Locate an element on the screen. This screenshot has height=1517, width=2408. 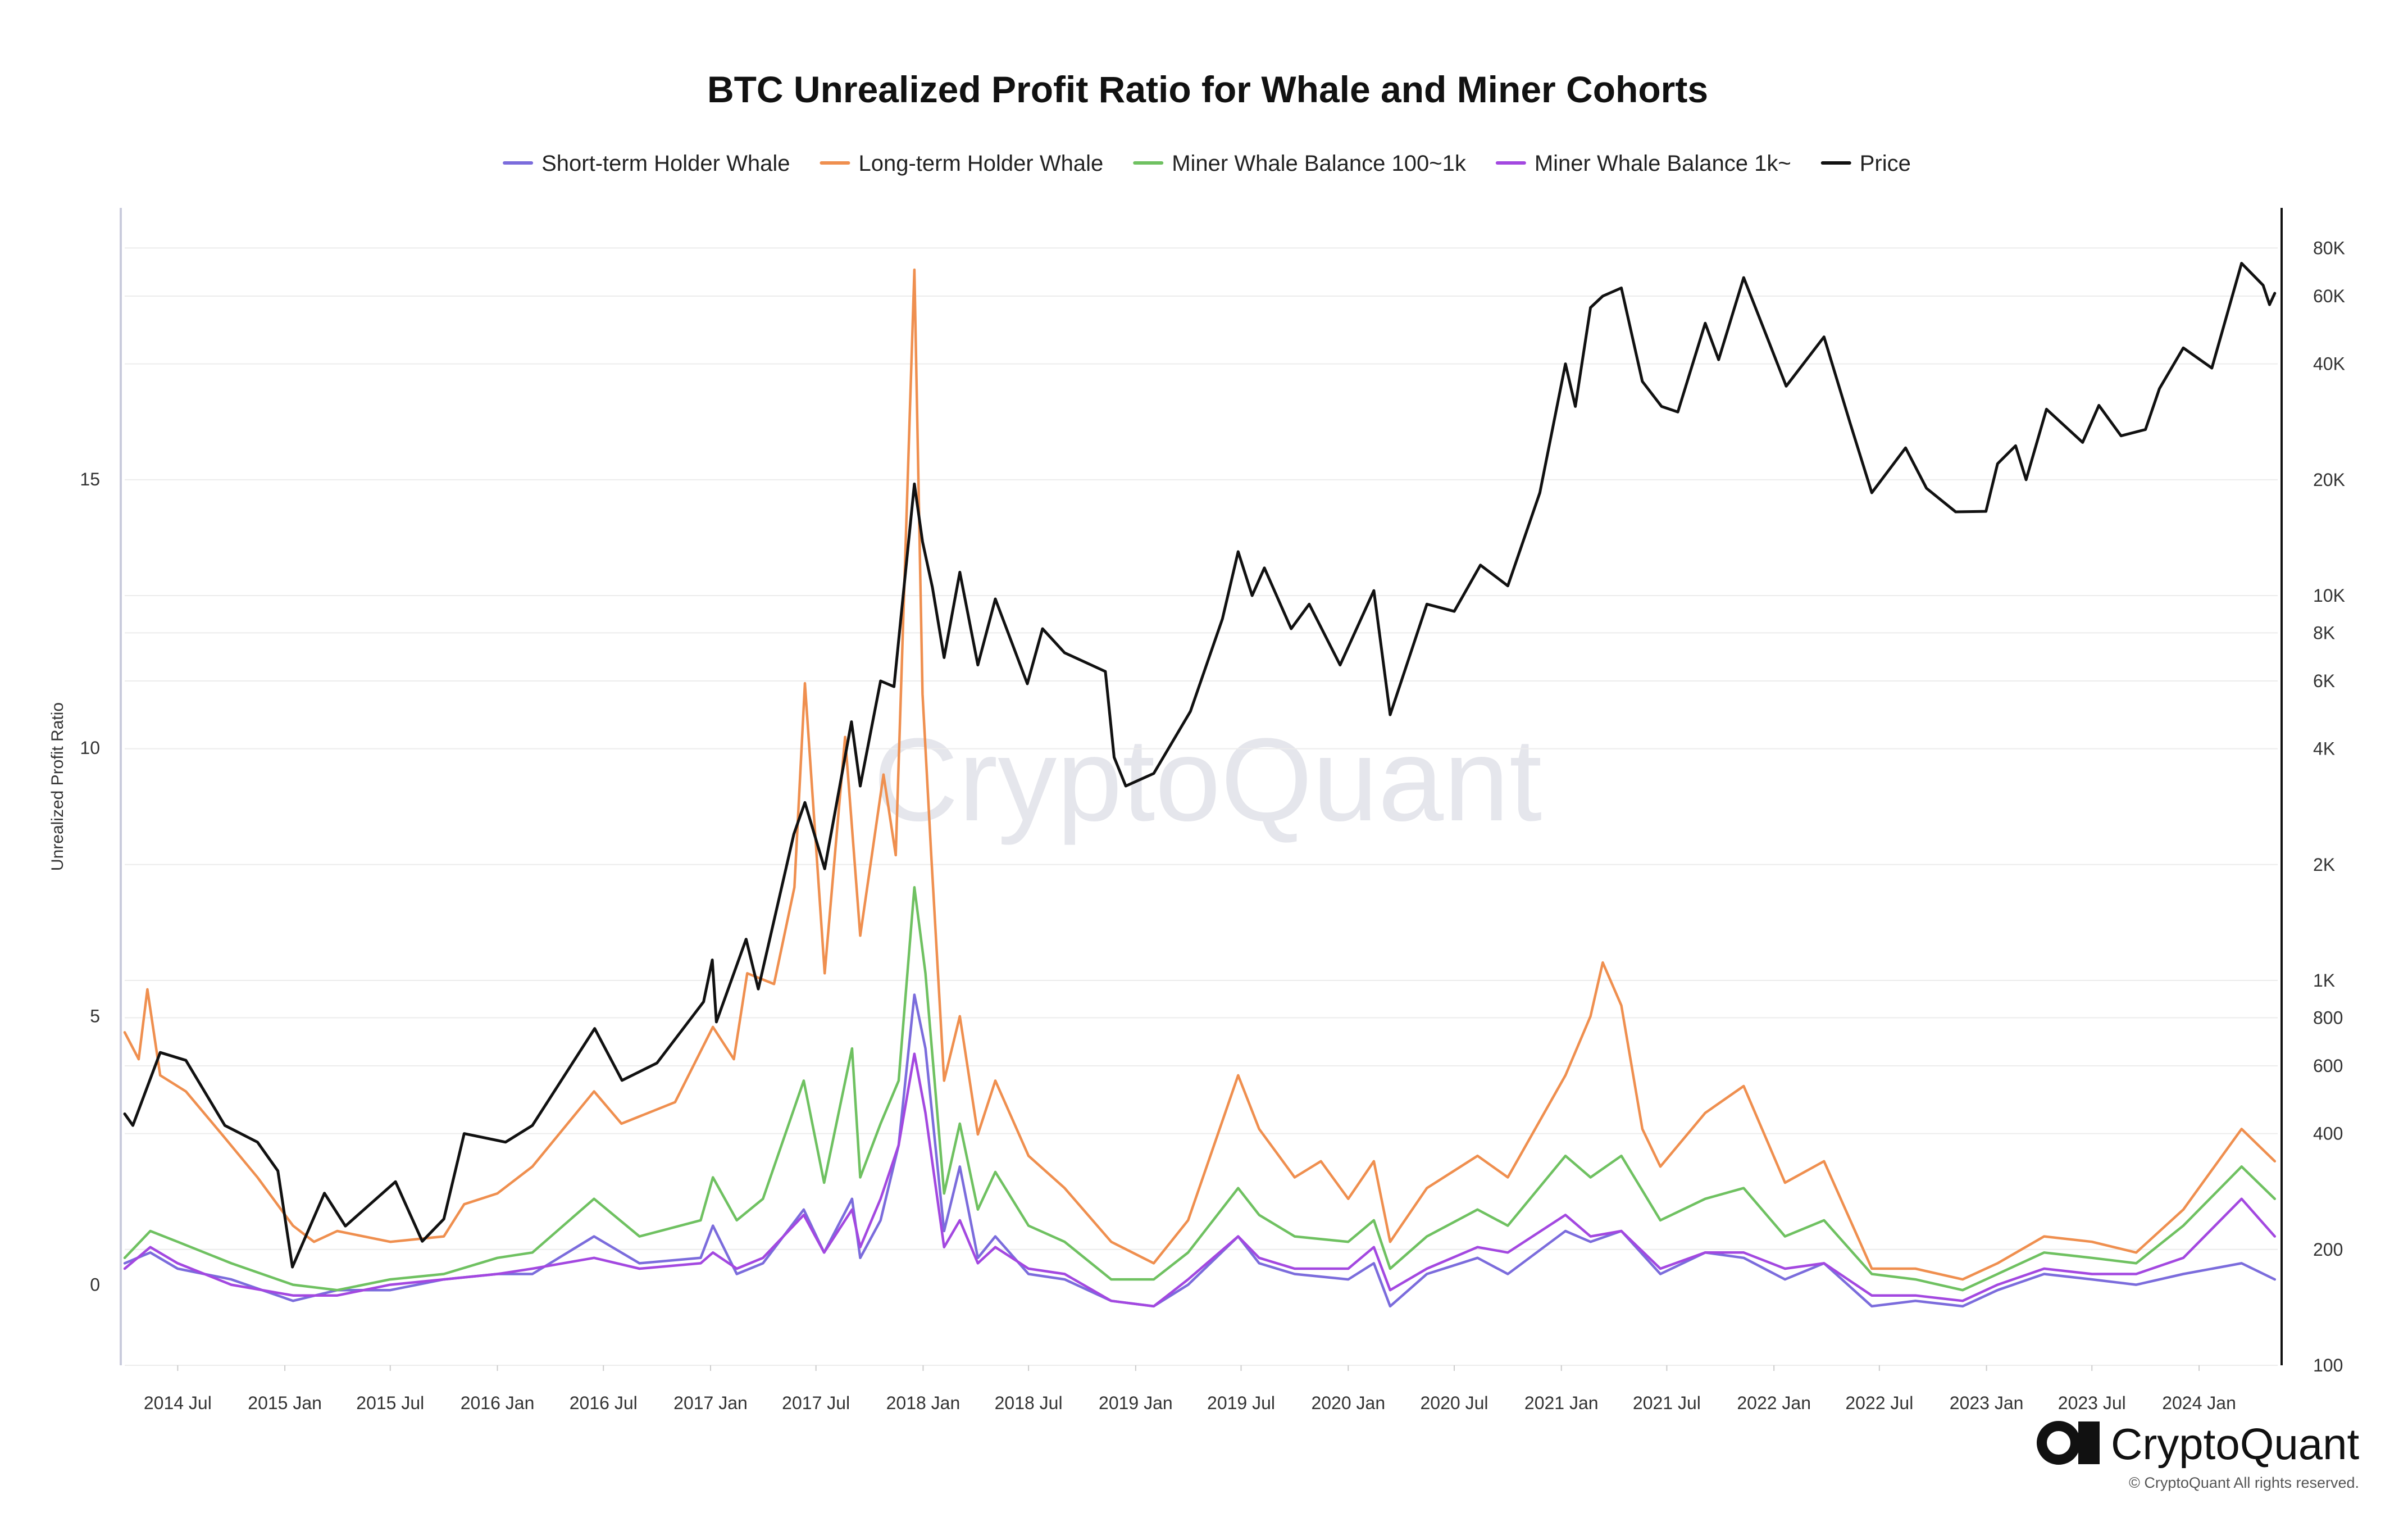
y2-tick-label: 1K is located at coordinates (2324, 980).